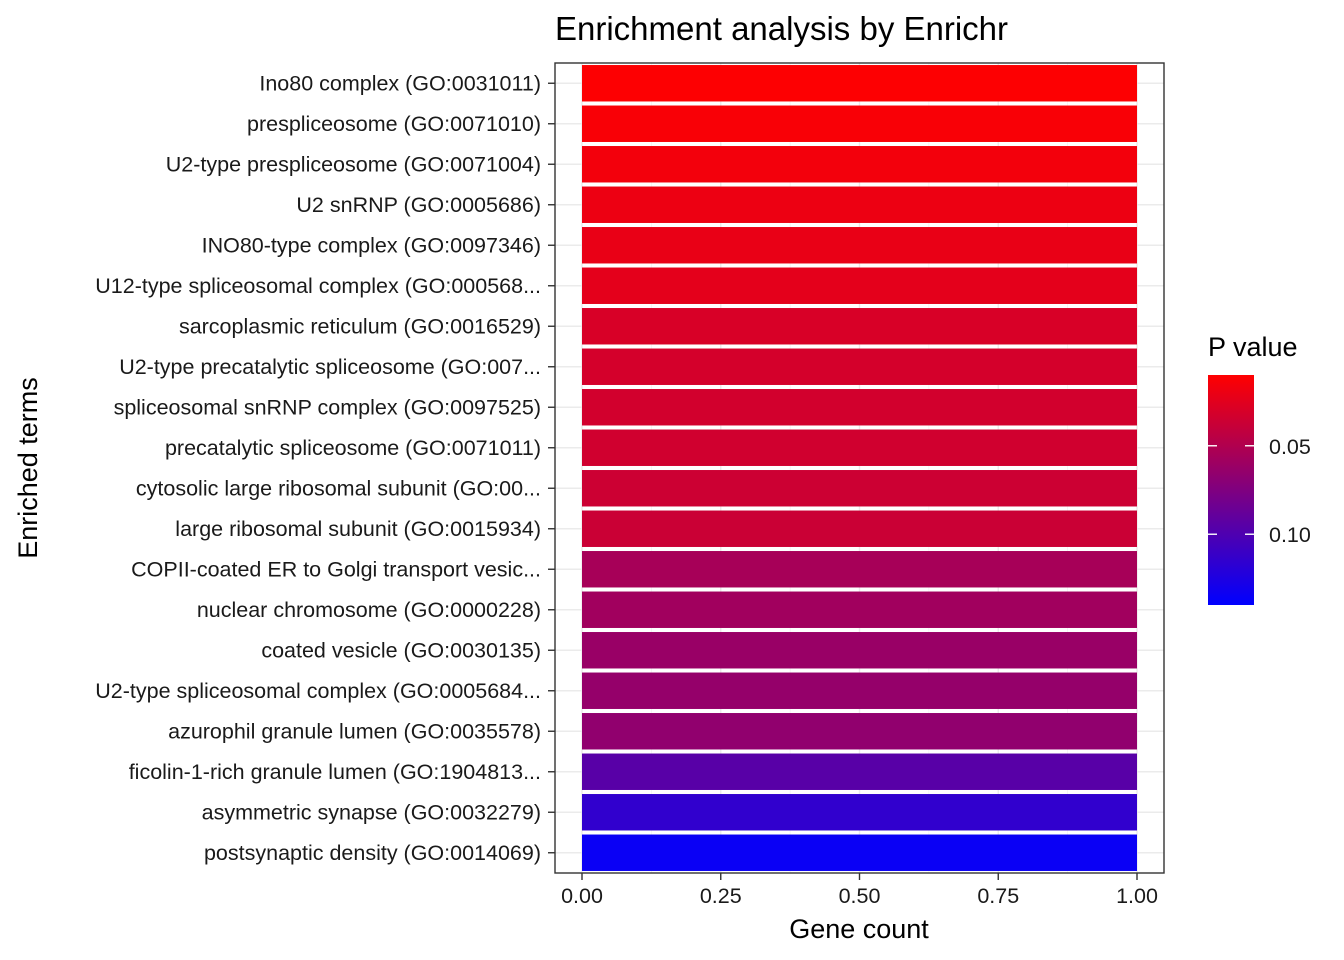 The height and width of the screenshot is (960, 1344). Describe the element at coordinates (394, 124) in the screenshot. I see `y-tick-label: prespliceosome (GO:0071010)` at that location.